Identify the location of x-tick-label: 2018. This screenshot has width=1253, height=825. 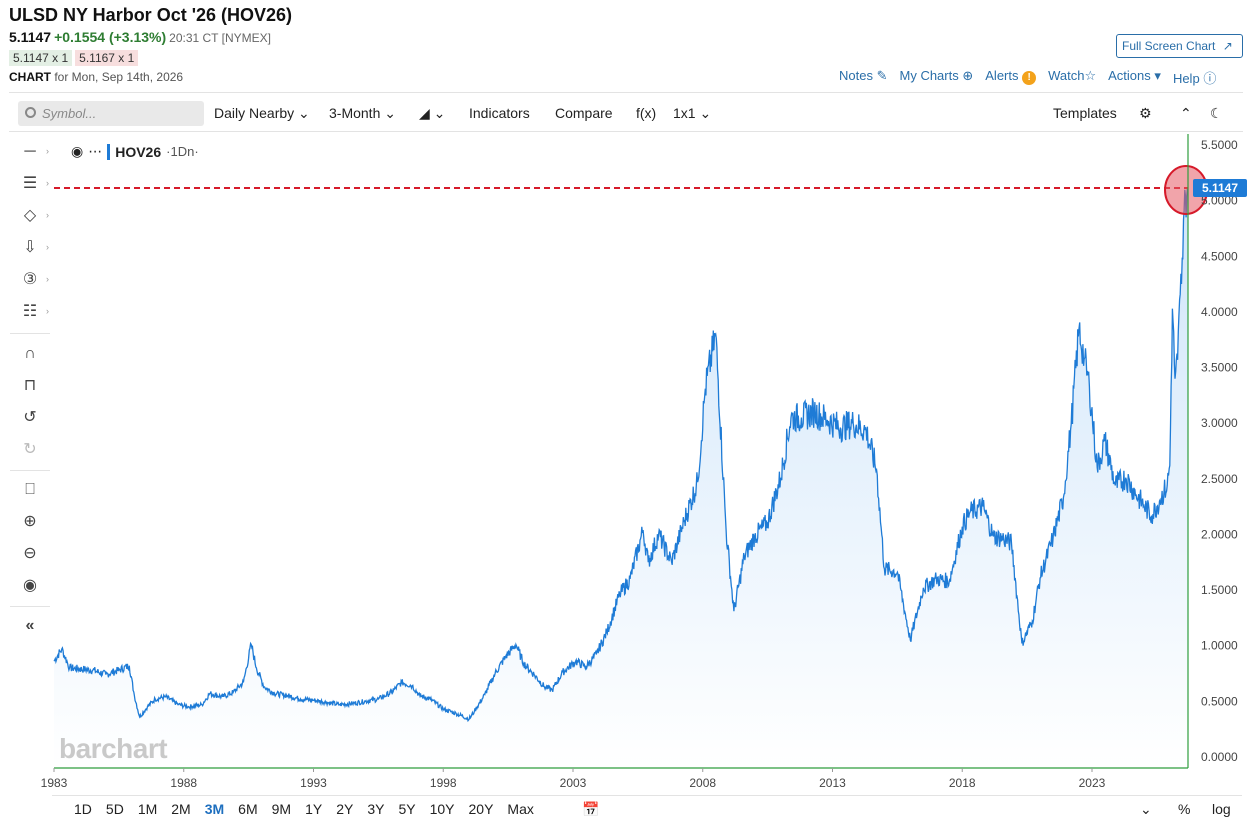
(962, 783).